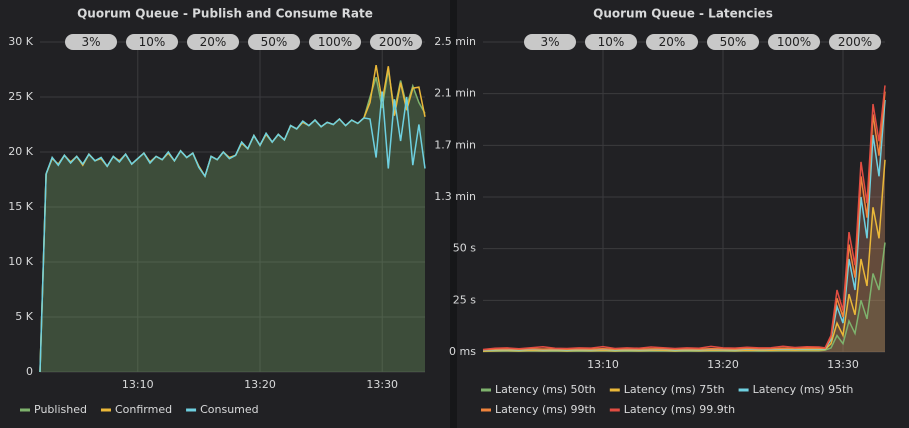 The height and width of the screenshot is (428, 909). I want to click on y-tick-label: 15 K, so click(20, 206).